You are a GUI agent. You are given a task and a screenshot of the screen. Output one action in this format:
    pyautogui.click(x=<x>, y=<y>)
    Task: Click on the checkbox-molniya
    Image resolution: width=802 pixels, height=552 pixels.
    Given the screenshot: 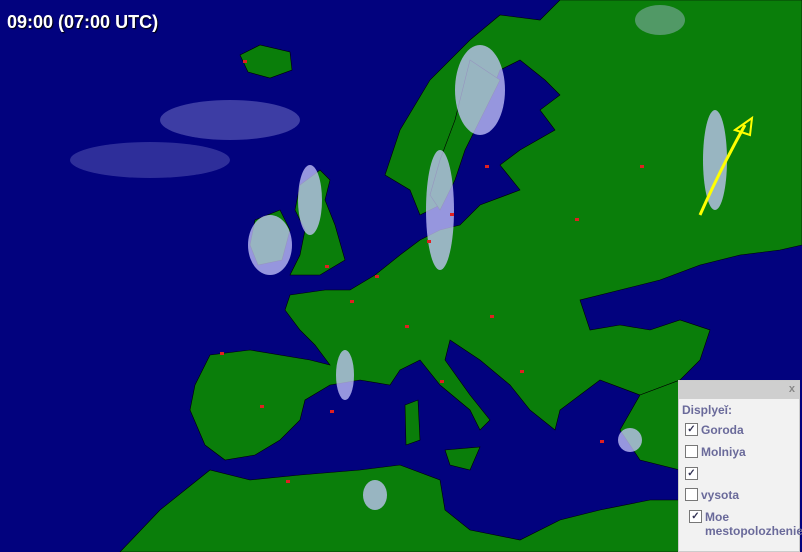 What is the action you would take?
    pyautogui.click(x=691, y=451)
    